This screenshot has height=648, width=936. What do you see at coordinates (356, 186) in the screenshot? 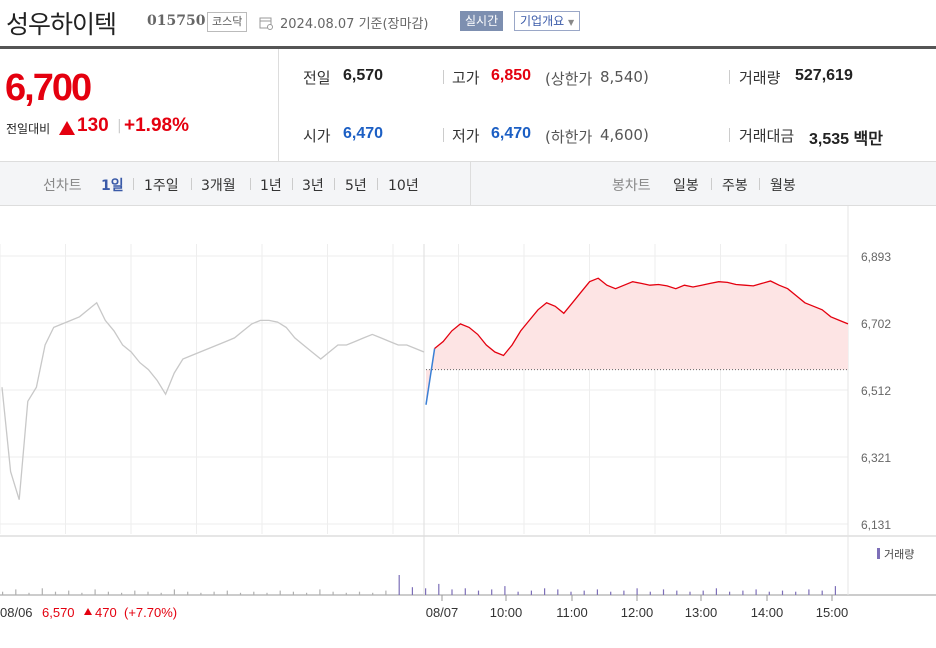
I see `tab-period-5y: 5년` at bounding box center [356, 186].